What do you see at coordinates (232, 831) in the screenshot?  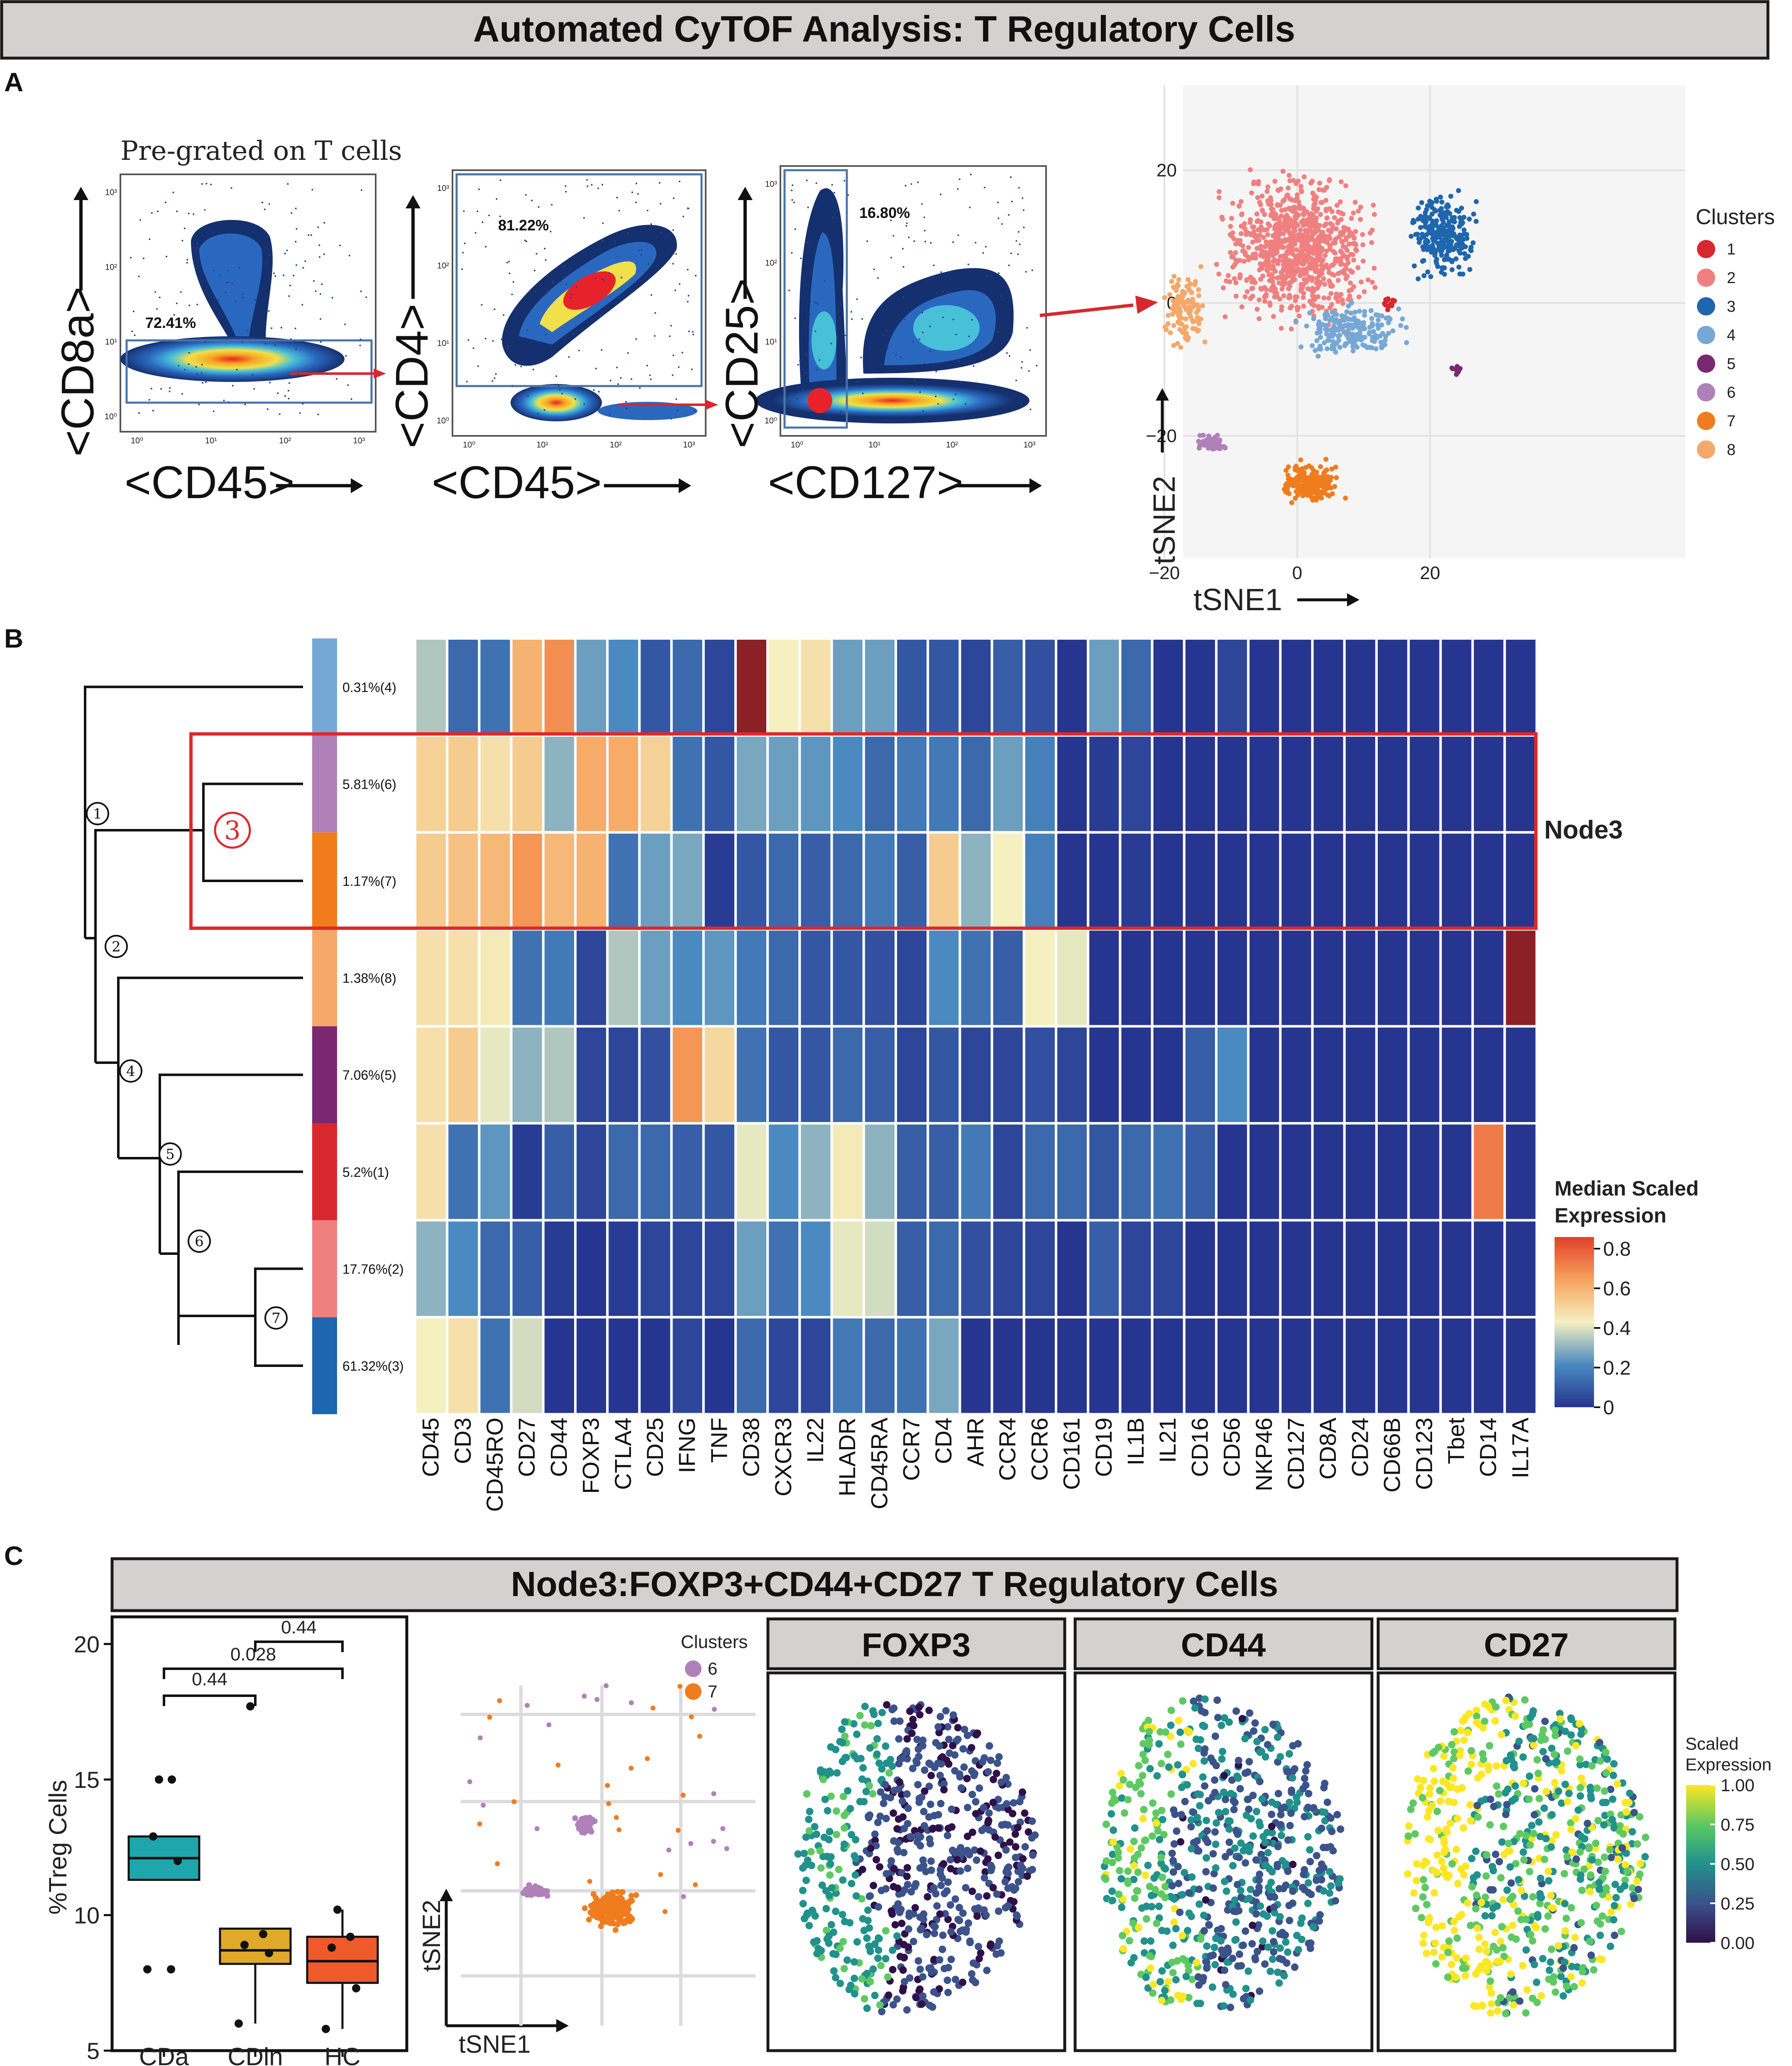 I see `dendrogram-node-highlight` at bounding box center [232, 831].